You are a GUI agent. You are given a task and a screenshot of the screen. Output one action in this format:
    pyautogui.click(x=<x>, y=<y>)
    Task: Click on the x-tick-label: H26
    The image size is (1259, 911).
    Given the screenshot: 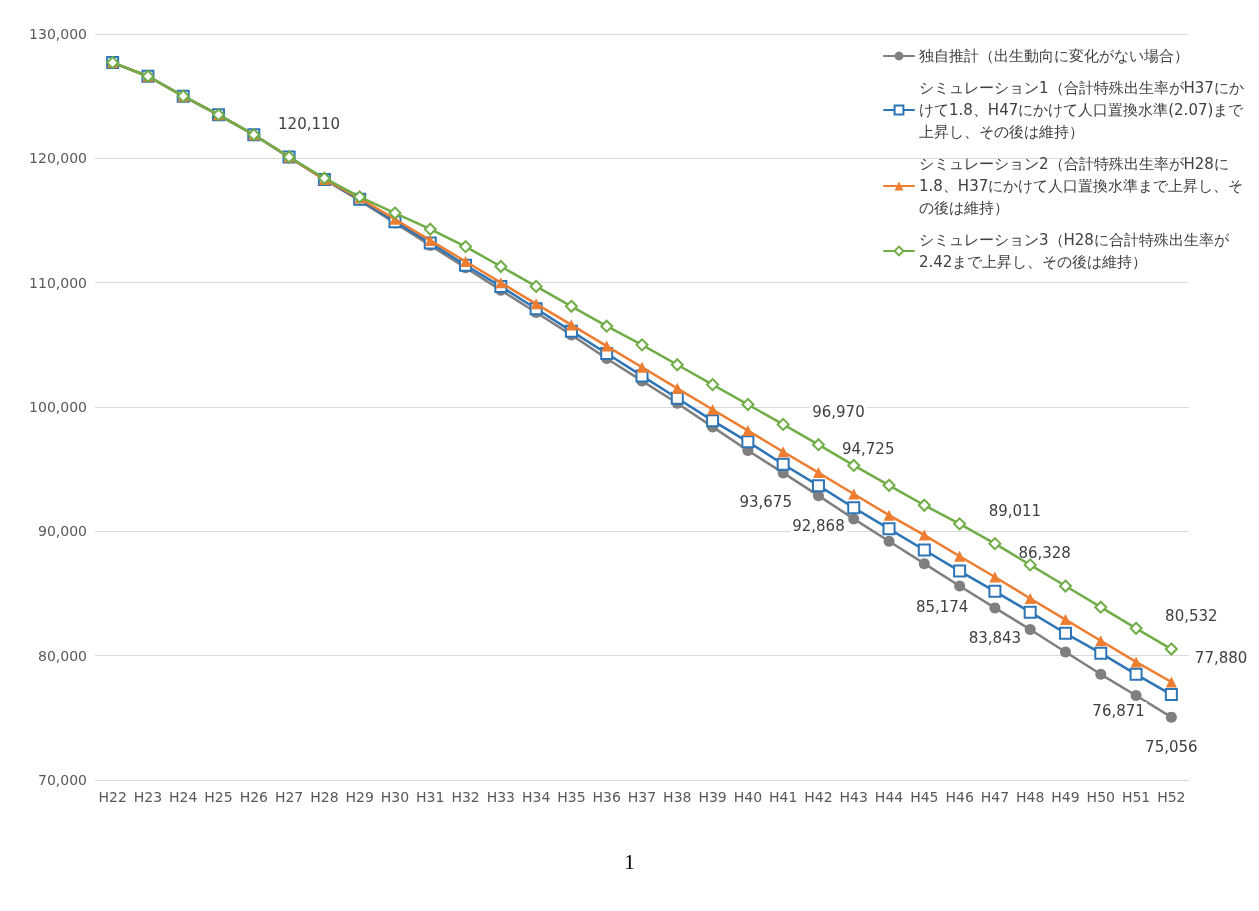 What is the action you would take?
    pyautogui.click(x=254, y=797)
    